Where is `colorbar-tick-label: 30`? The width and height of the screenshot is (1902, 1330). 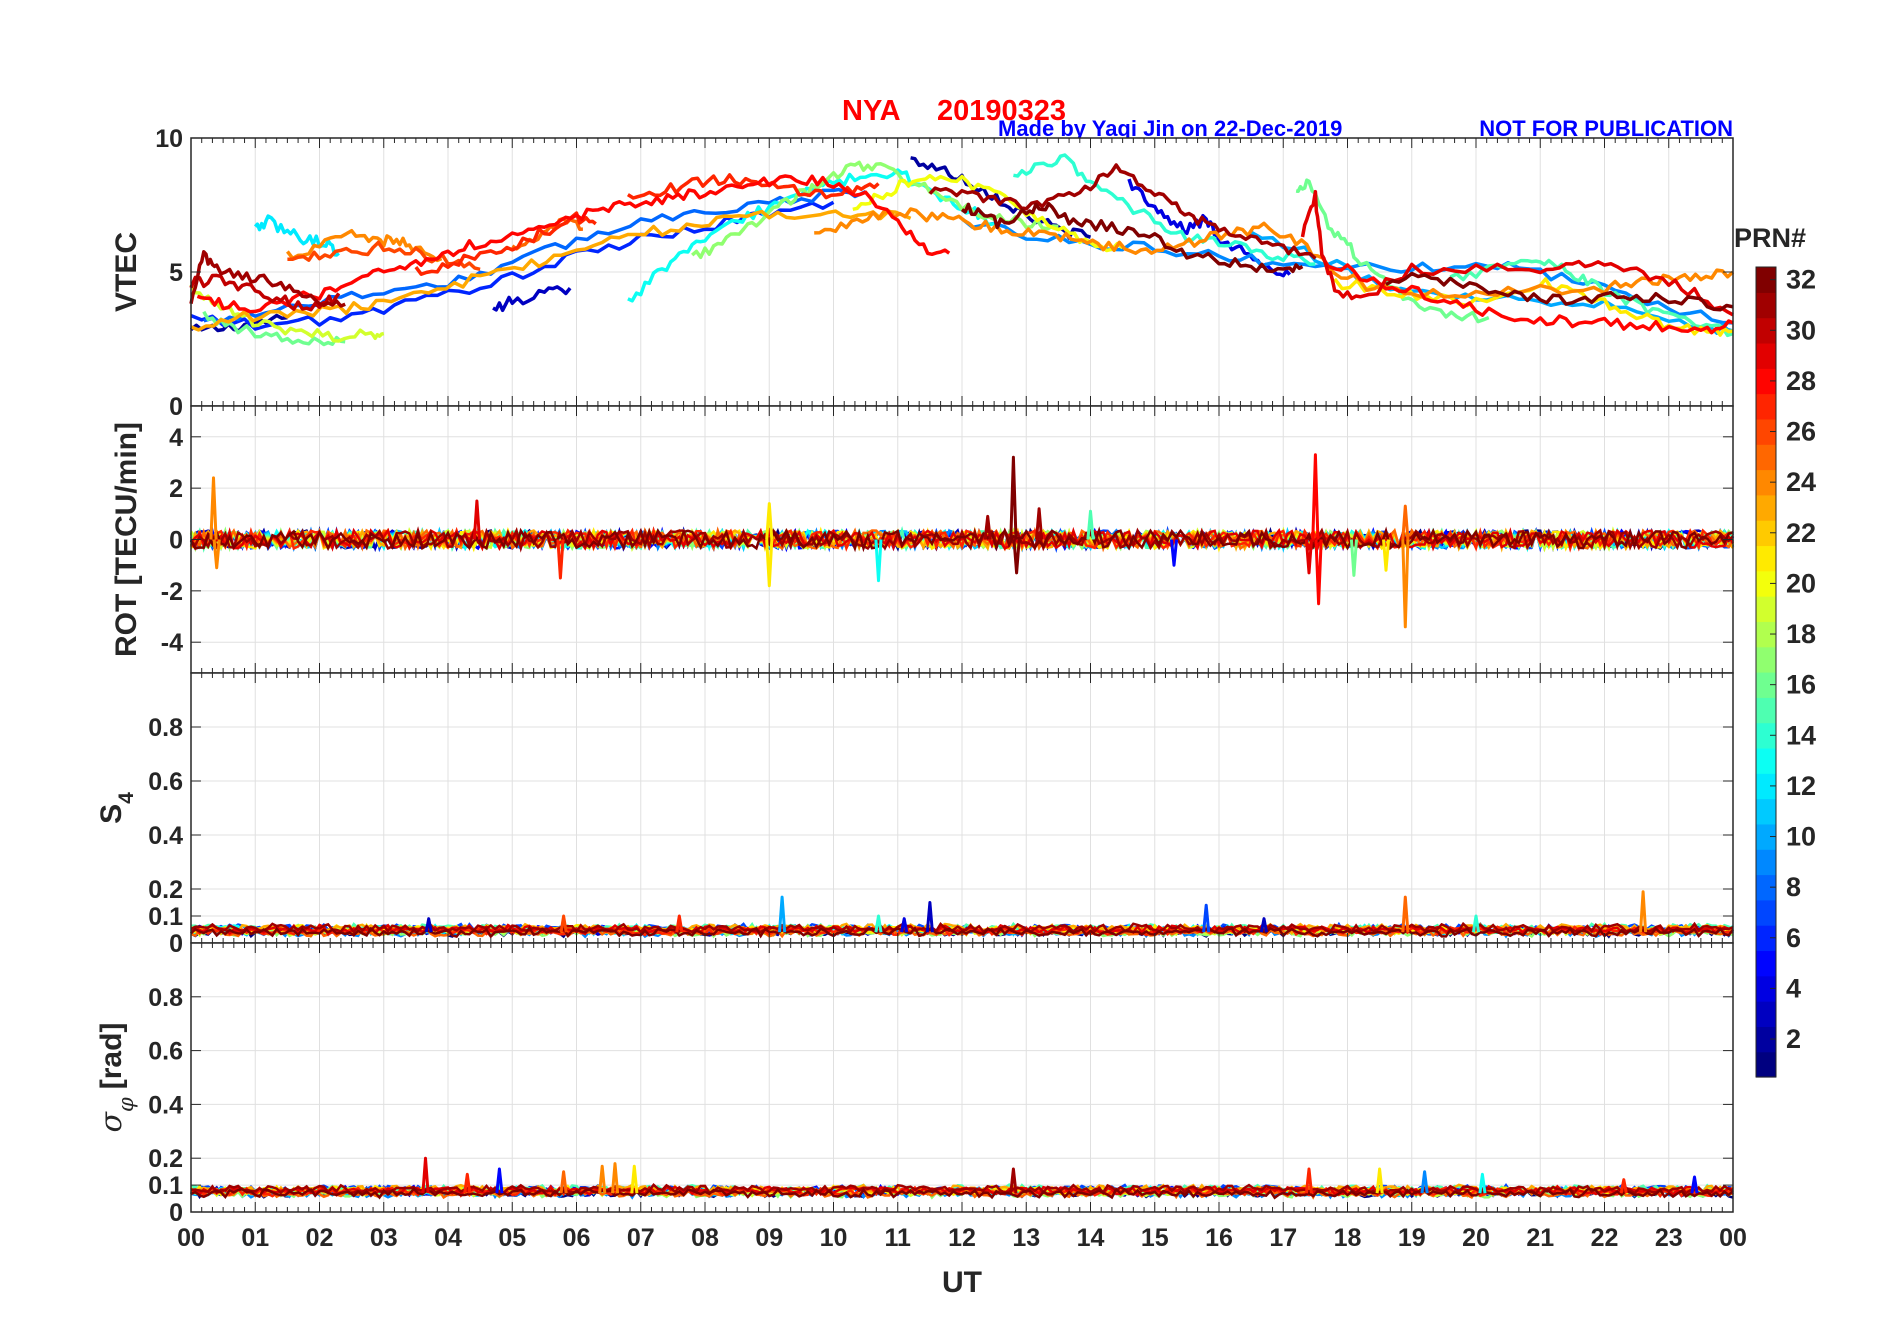
colorbar-tick-label: 30 is located at coordinates (1801, 330).